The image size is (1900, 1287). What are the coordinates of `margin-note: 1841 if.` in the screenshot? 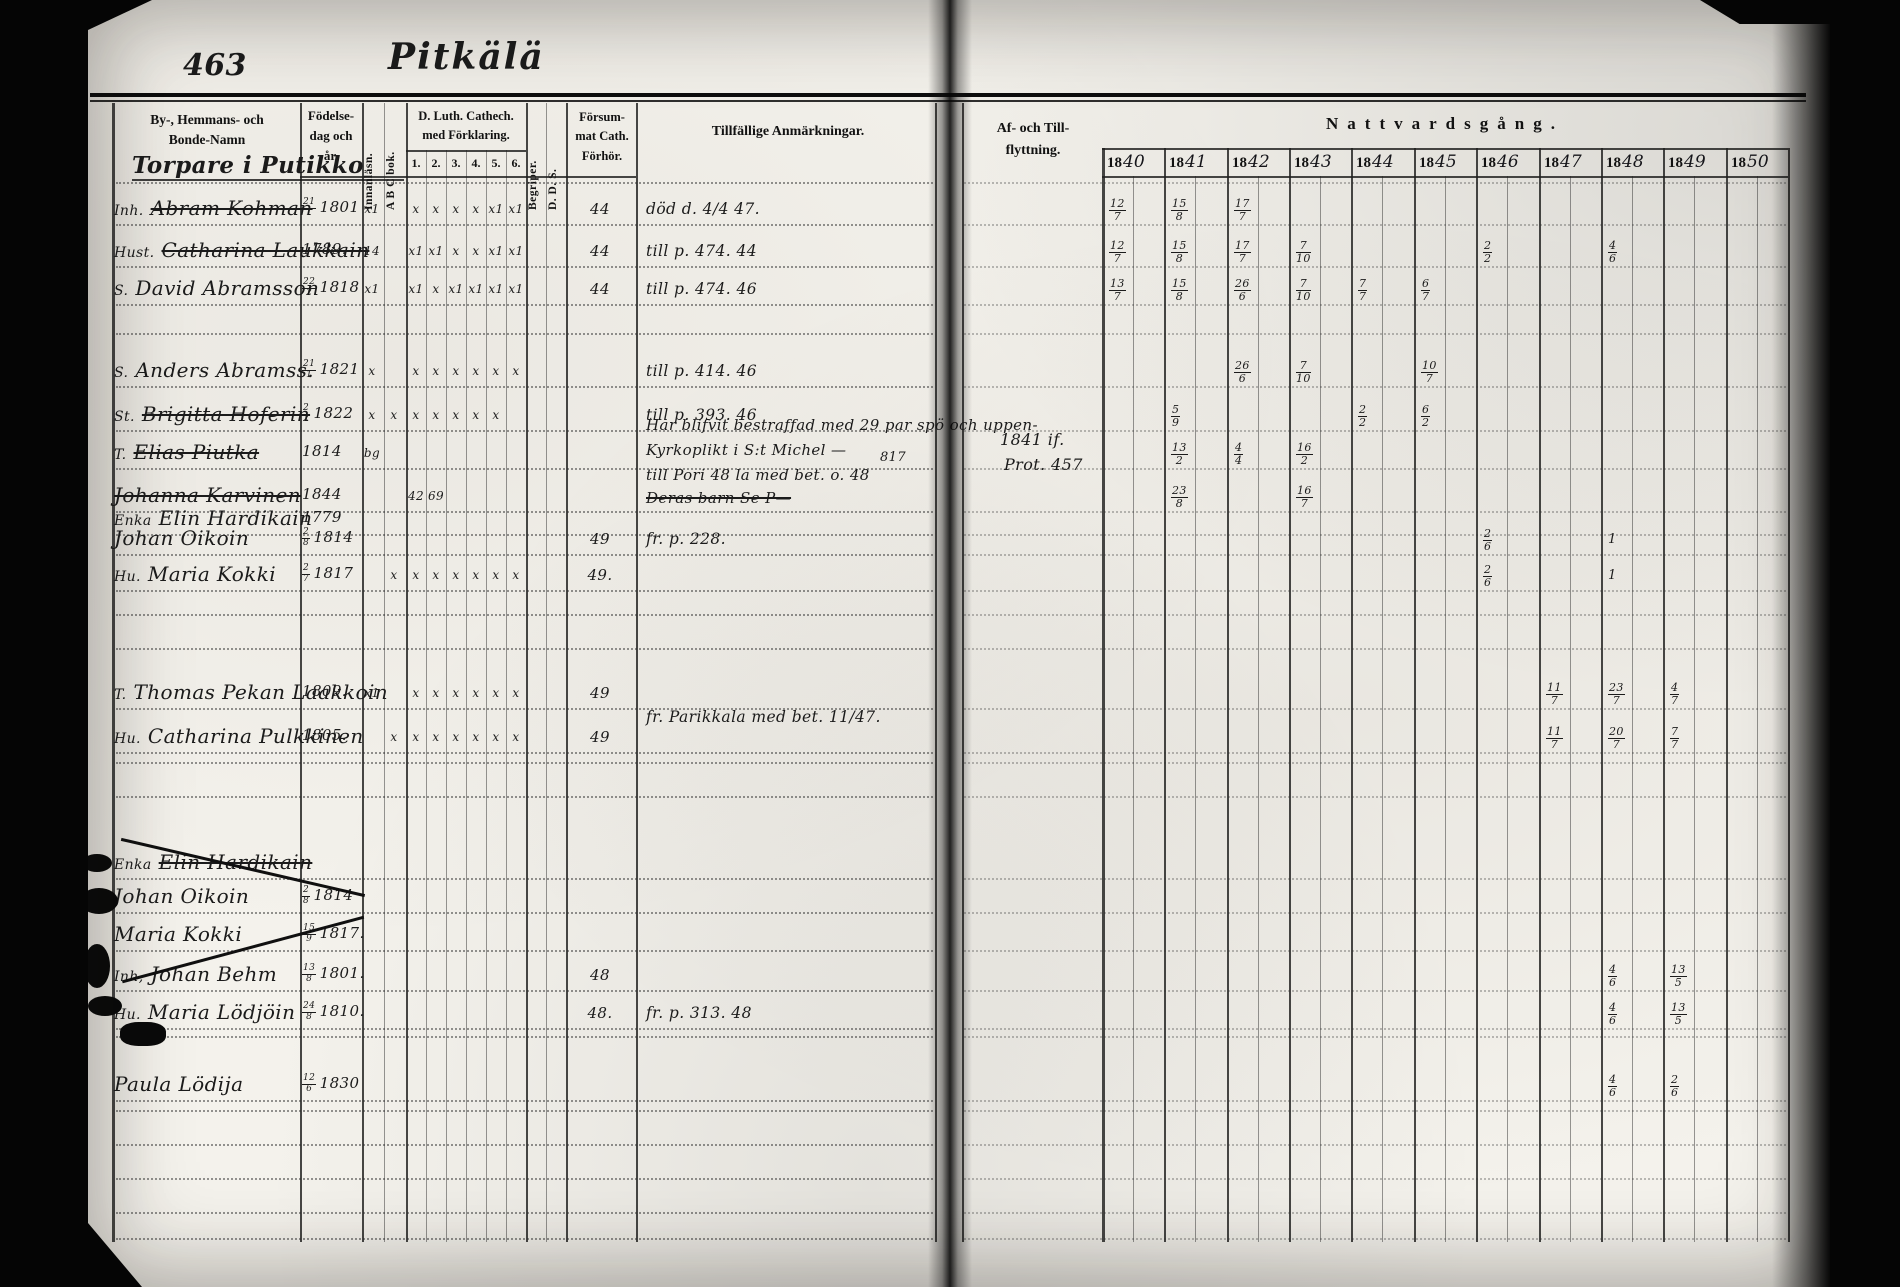 It's located at (1032, 439).